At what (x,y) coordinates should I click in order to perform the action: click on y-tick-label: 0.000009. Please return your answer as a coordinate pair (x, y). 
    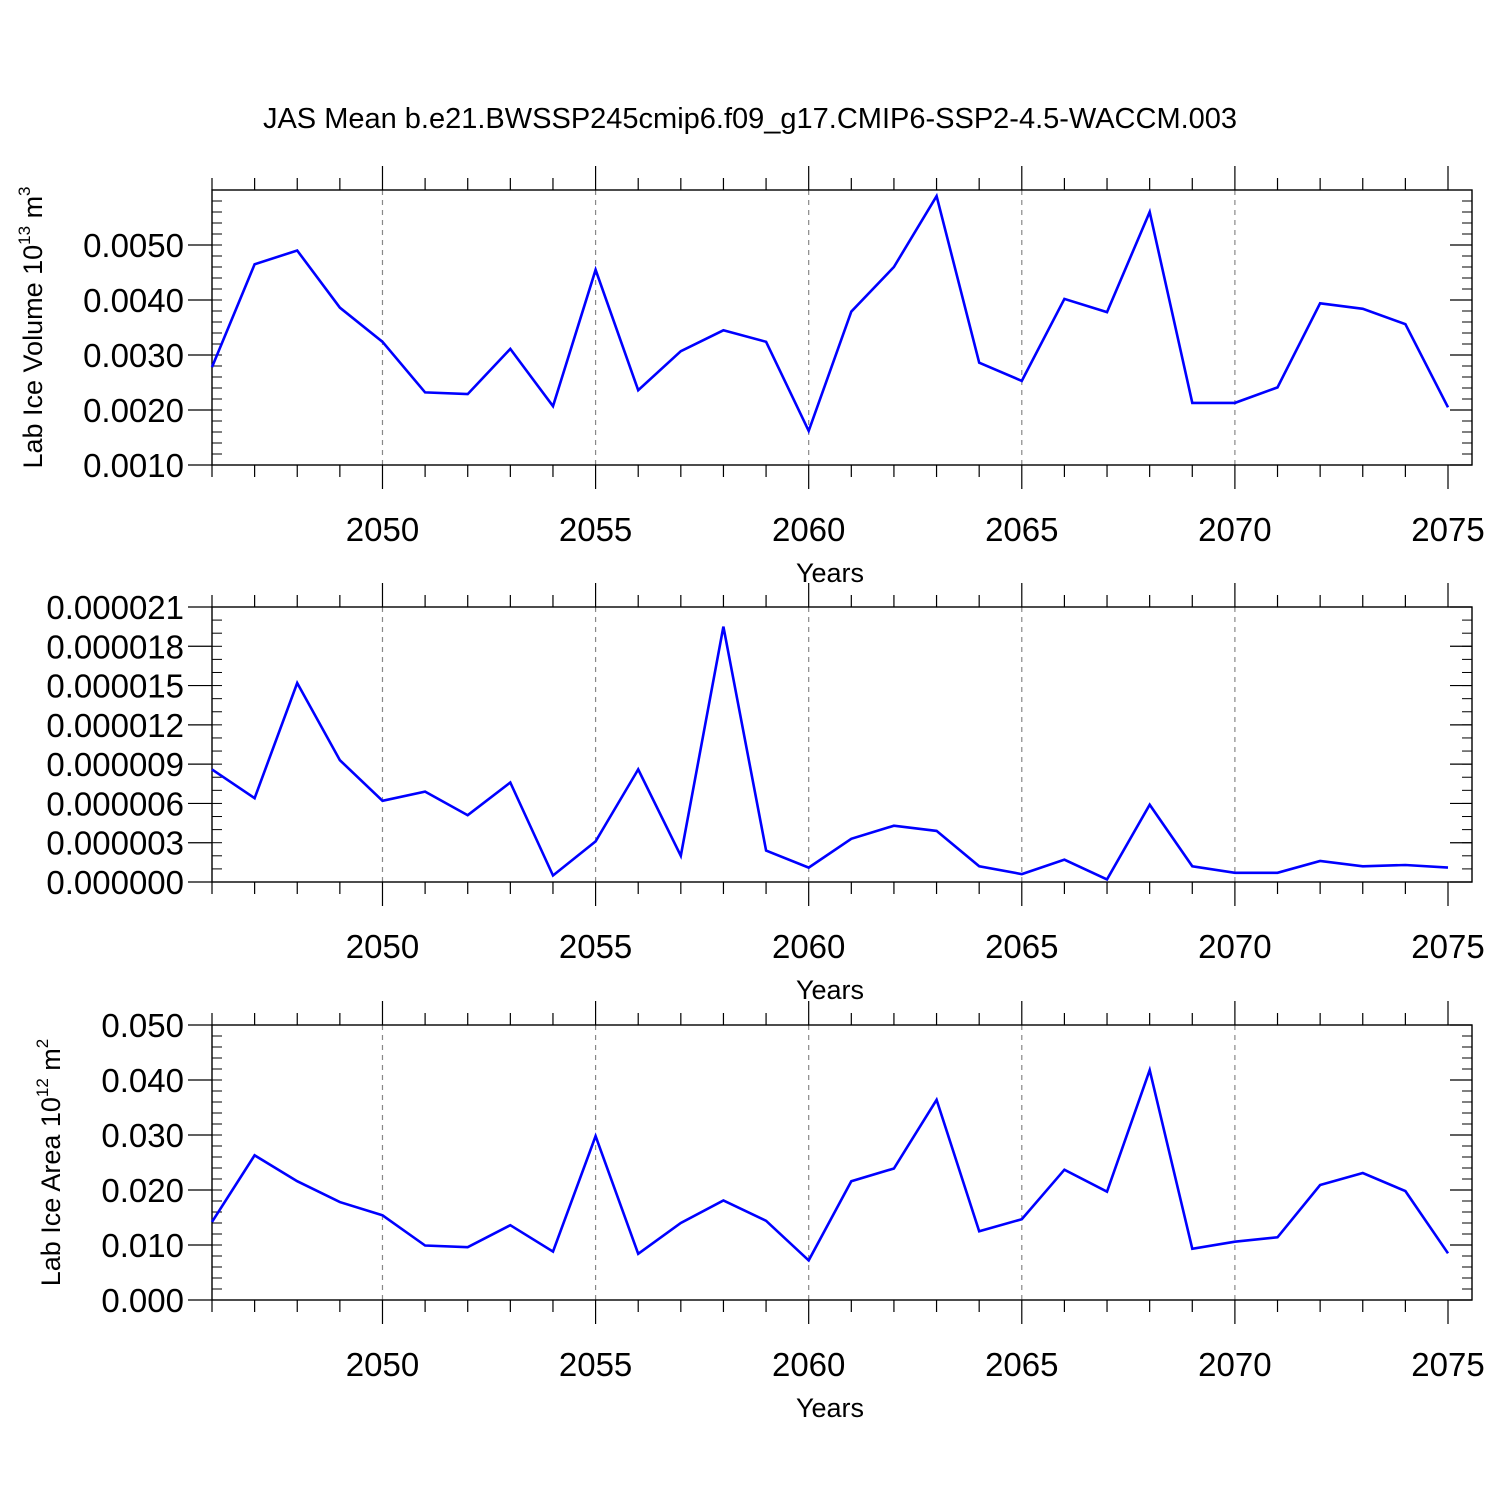
    Looking at the image, I should click on (115, 764).